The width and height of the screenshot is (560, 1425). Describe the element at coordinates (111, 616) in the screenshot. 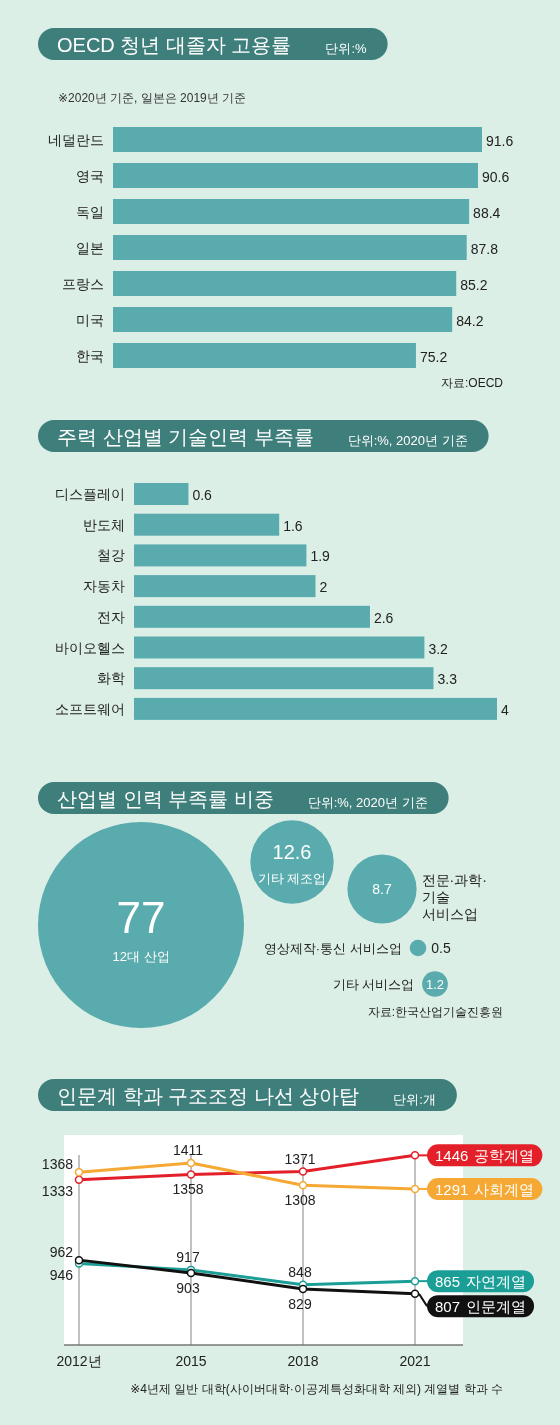

I see `y-tick-label: 전자` at that location.